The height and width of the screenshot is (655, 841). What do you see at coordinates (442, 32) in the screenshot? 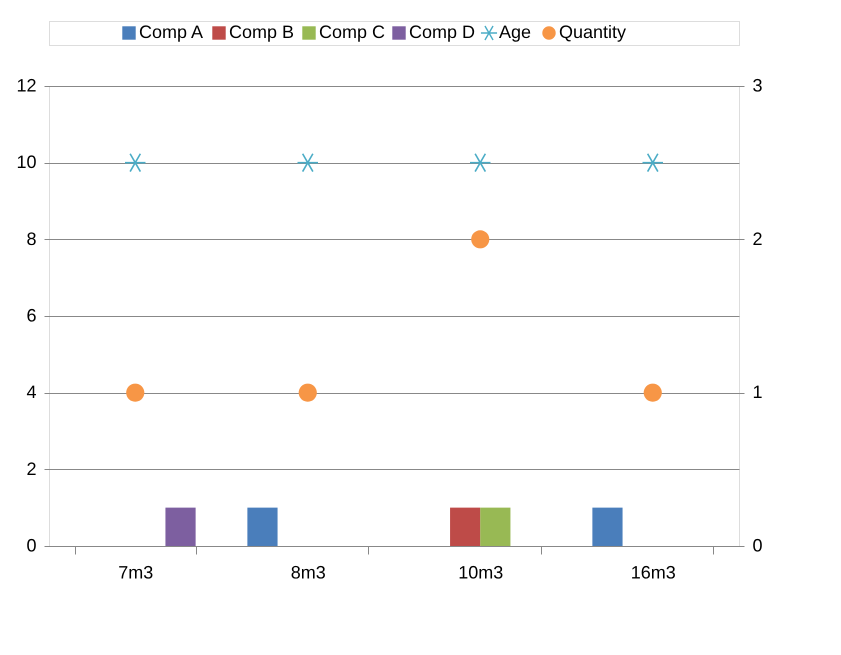
I see `legend-label: Comp D` at bounding box center [442, 32].